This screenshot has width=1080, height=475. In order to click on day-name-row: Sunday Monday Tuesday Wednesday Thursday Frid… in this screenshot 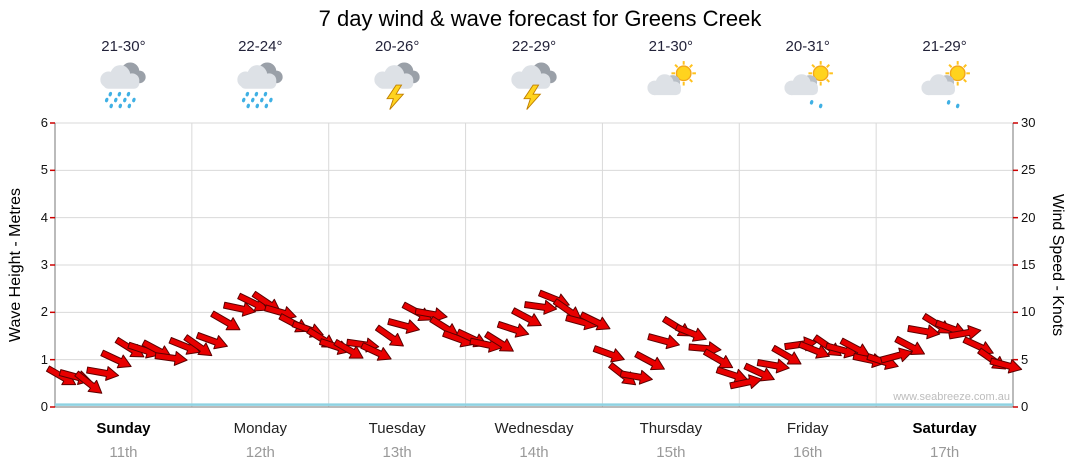, I will do `click(534, 428)`.